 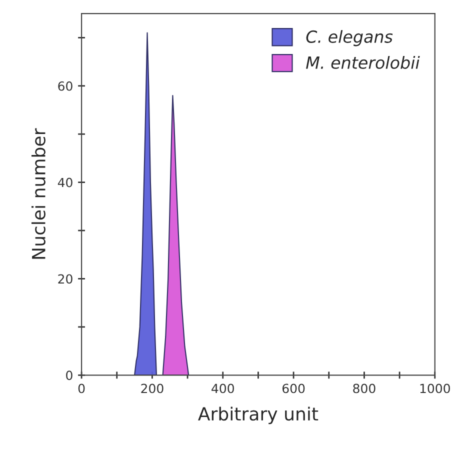 What do you see at coordinates (65, 183) in the screenshot?
I see `y-tick-label: 40` at bounding box center [65, 183].